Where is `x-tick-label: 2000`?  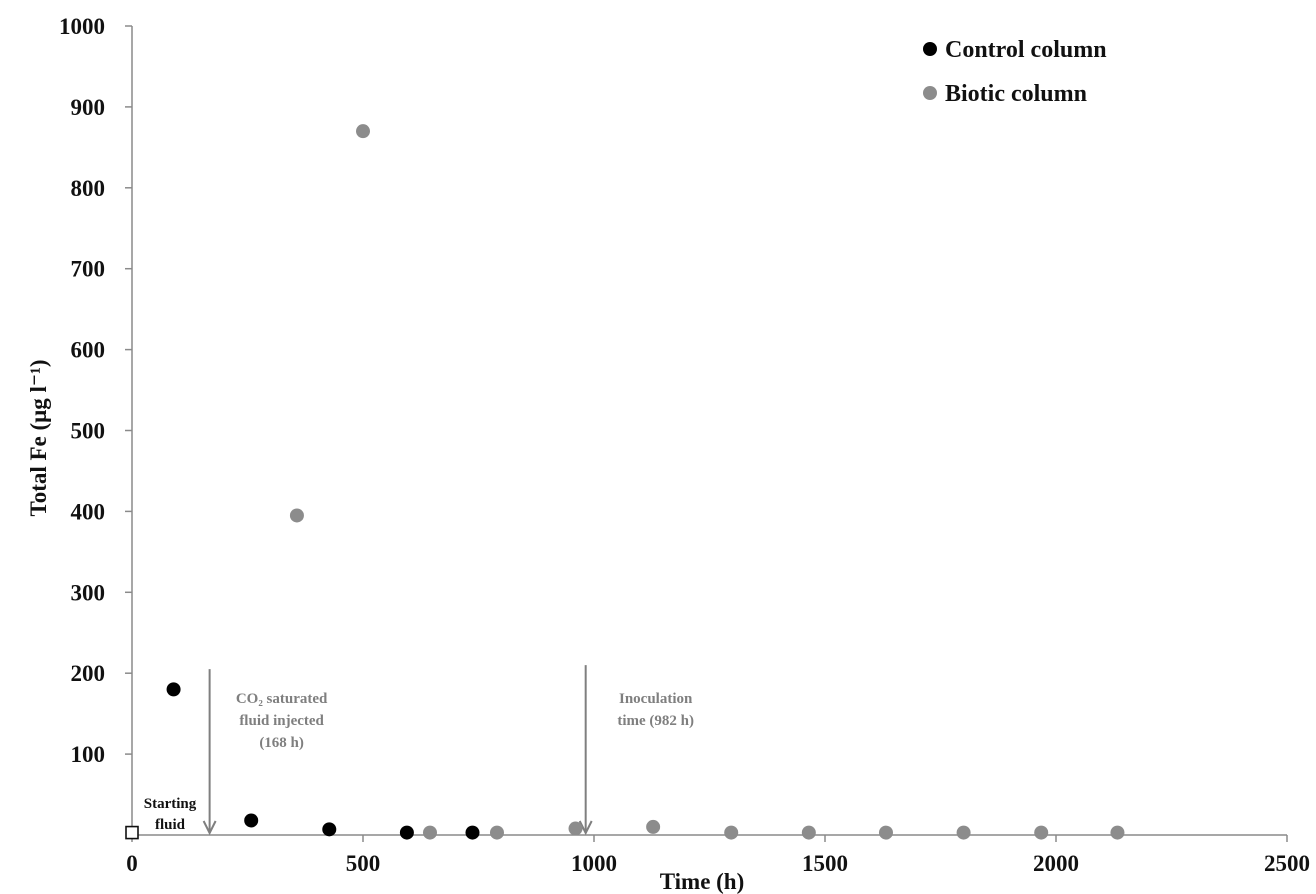
x-tick-label: 2000 is located at coordinates (1056, 863).